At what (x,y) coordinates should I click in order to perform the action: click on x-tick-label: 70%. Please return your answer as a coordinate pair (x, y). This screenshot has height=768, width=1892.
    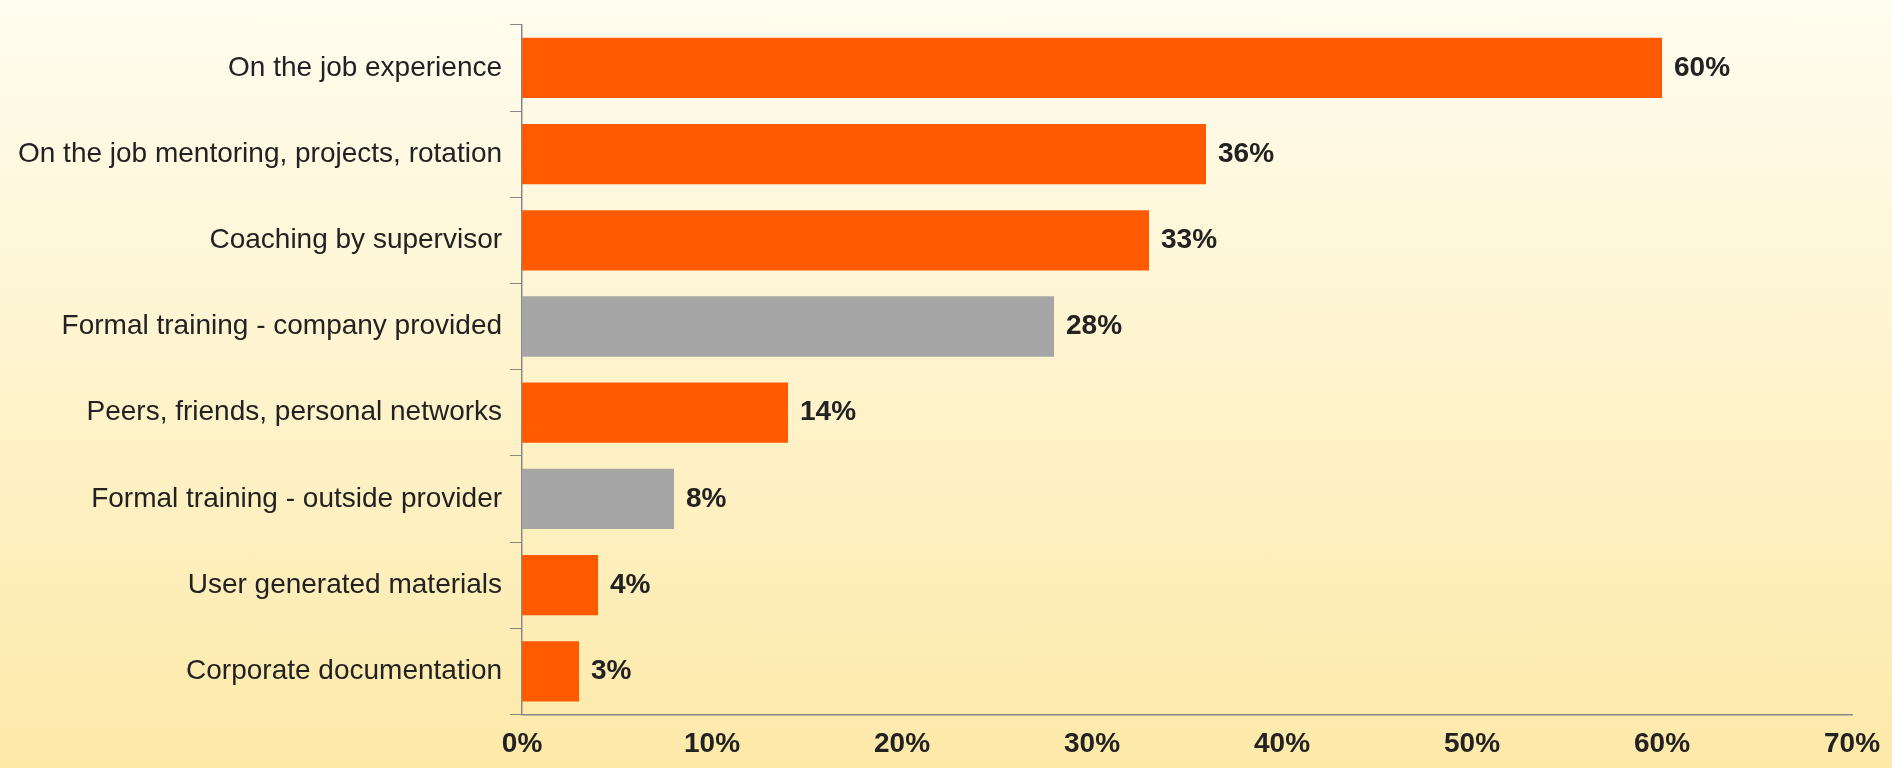
    Looking at the image, I should click on (1852, 742).